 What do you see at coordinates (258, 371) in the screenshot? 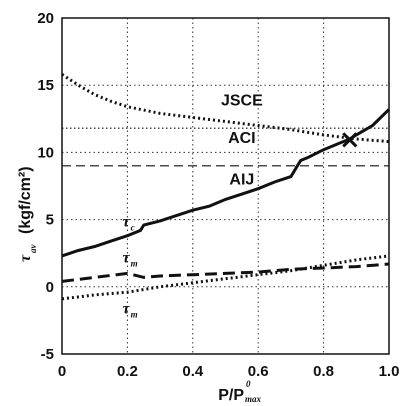
I see `x-tick-label: 0.6` at bounding box center [258, 371].